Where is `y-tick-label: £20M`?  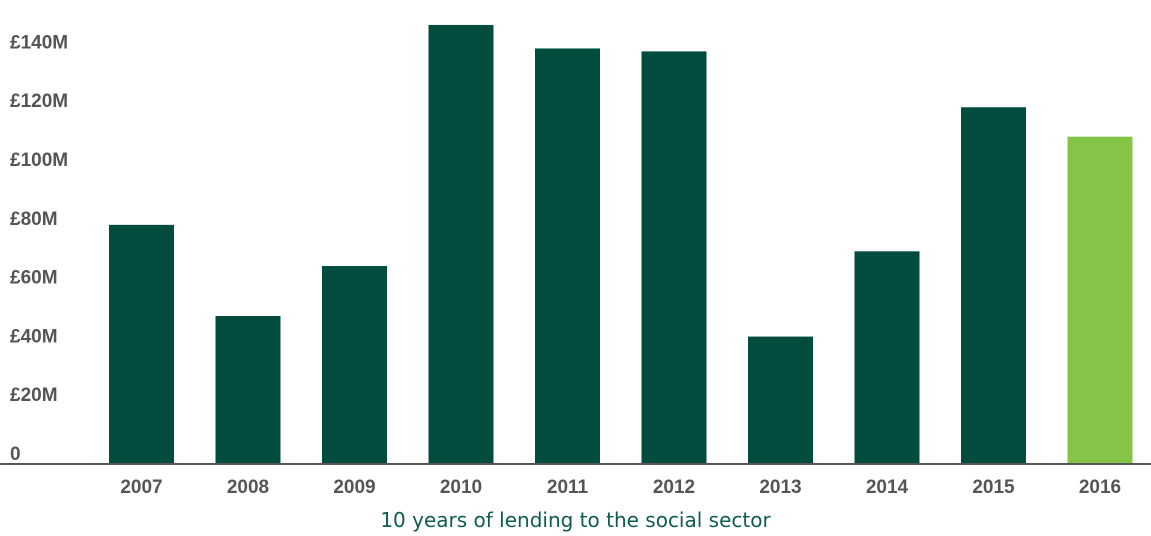 y-tick-label: £20M is located at coordinates (34, 395).